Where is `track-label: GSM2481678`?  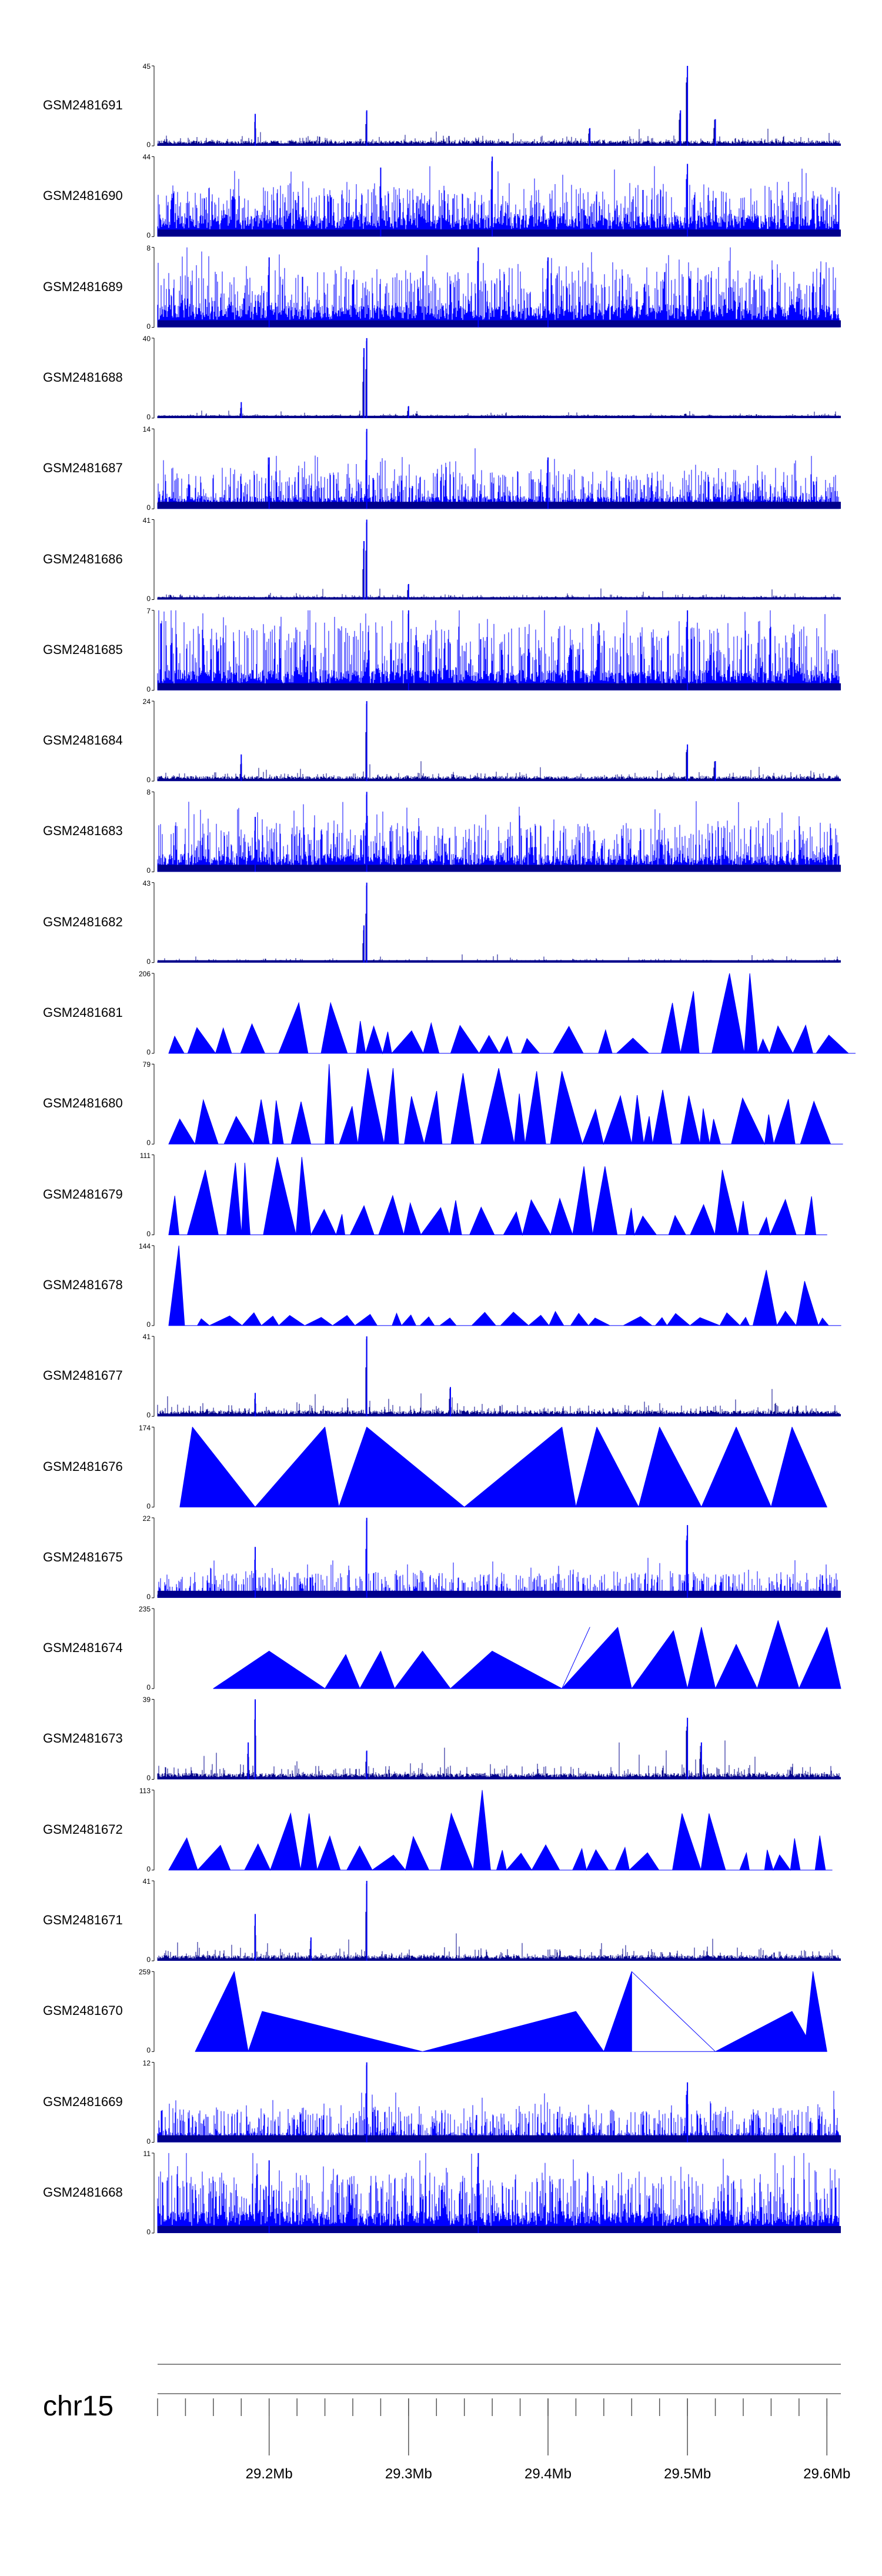
track-label: GSM2481678 is located at coordinates (83, 1284).